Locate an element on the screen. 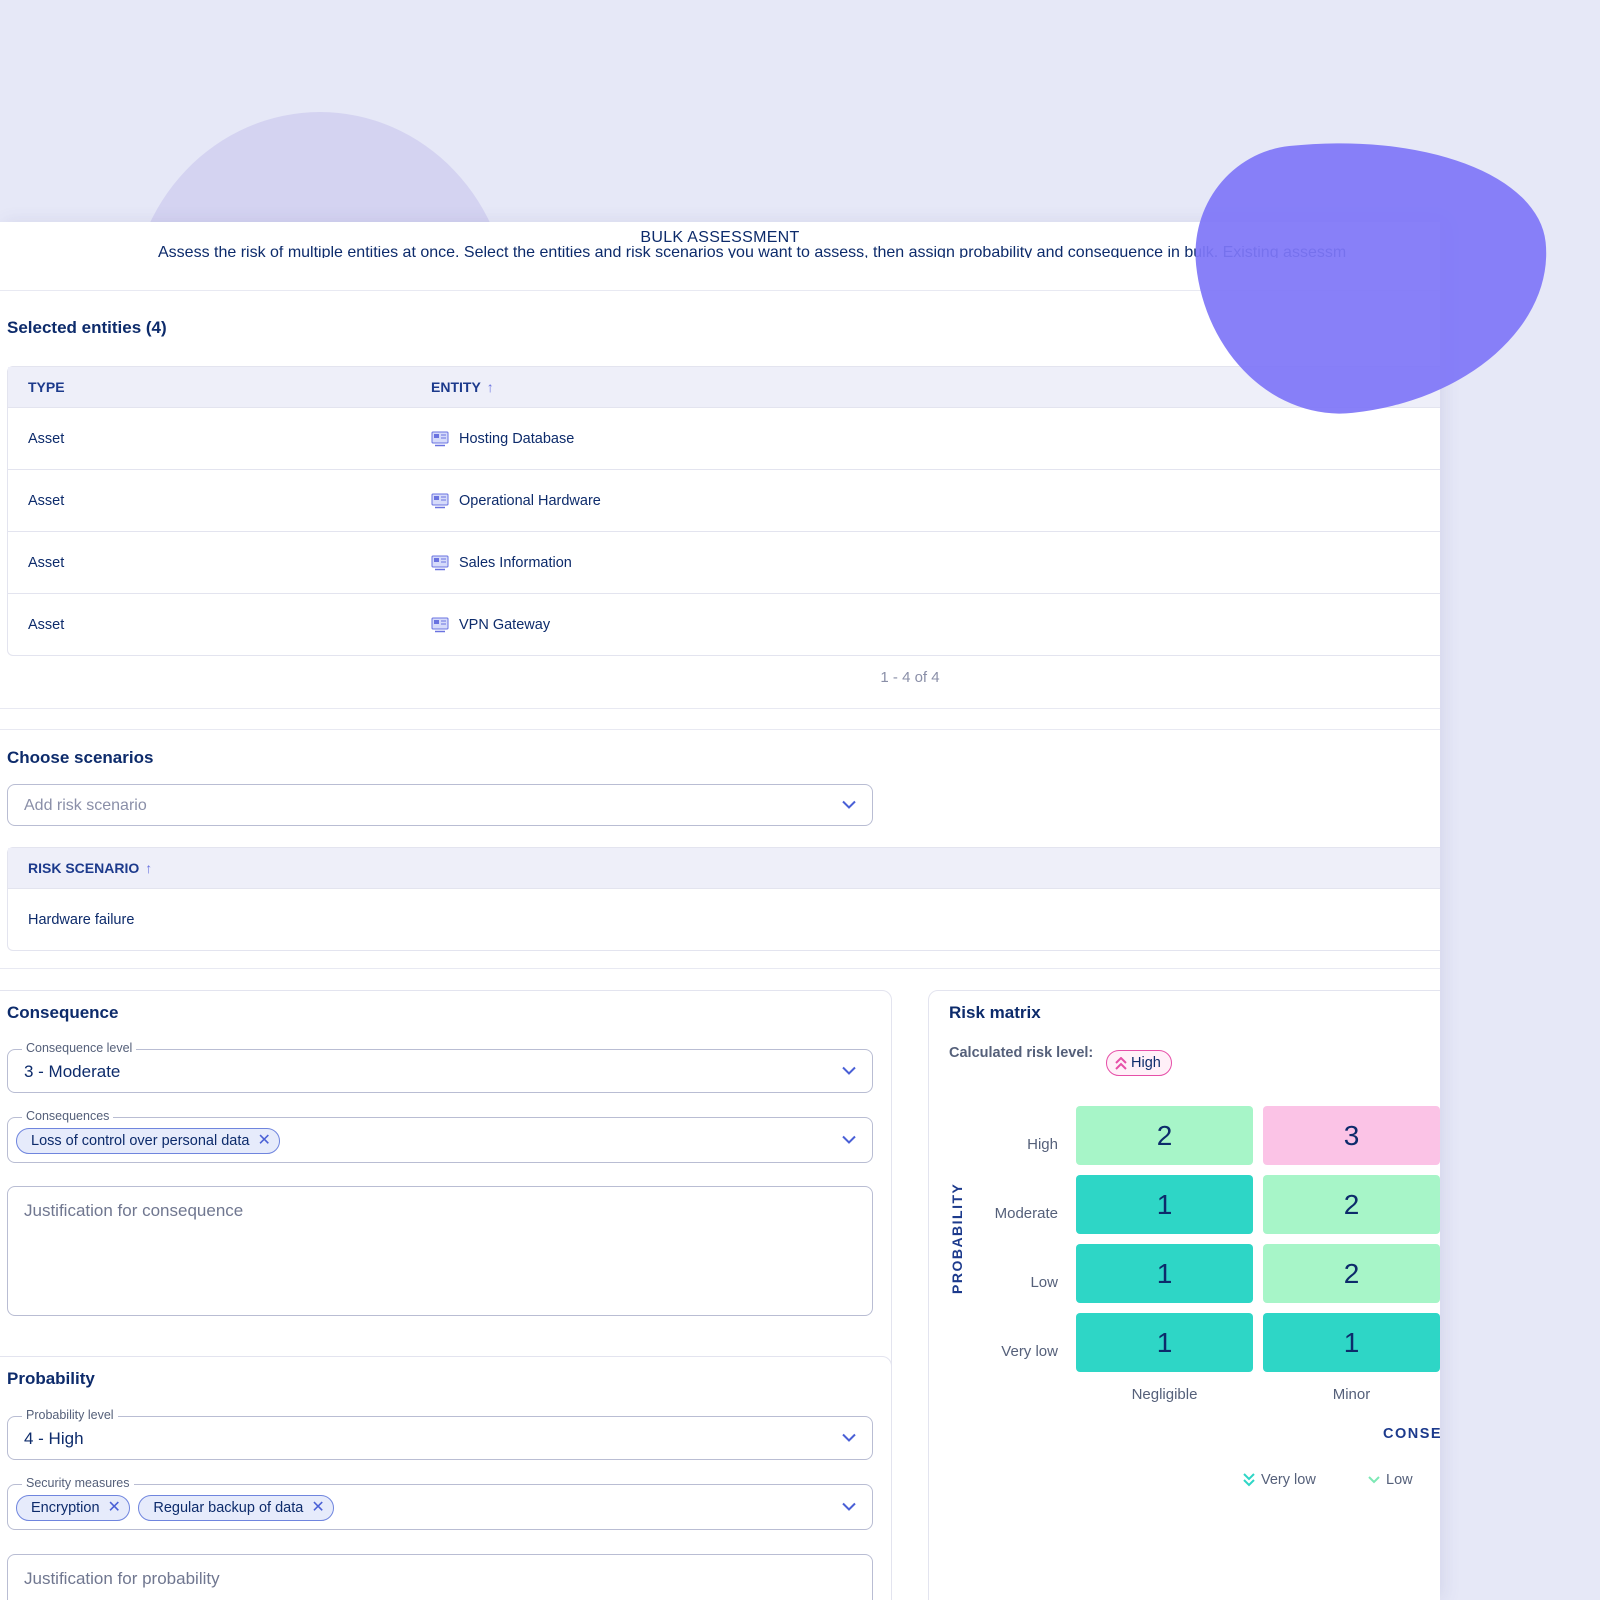 The height and width of the screenshot is (1600, 1600). entity-name: VPN Gateway is located at coordinates (505, 624).